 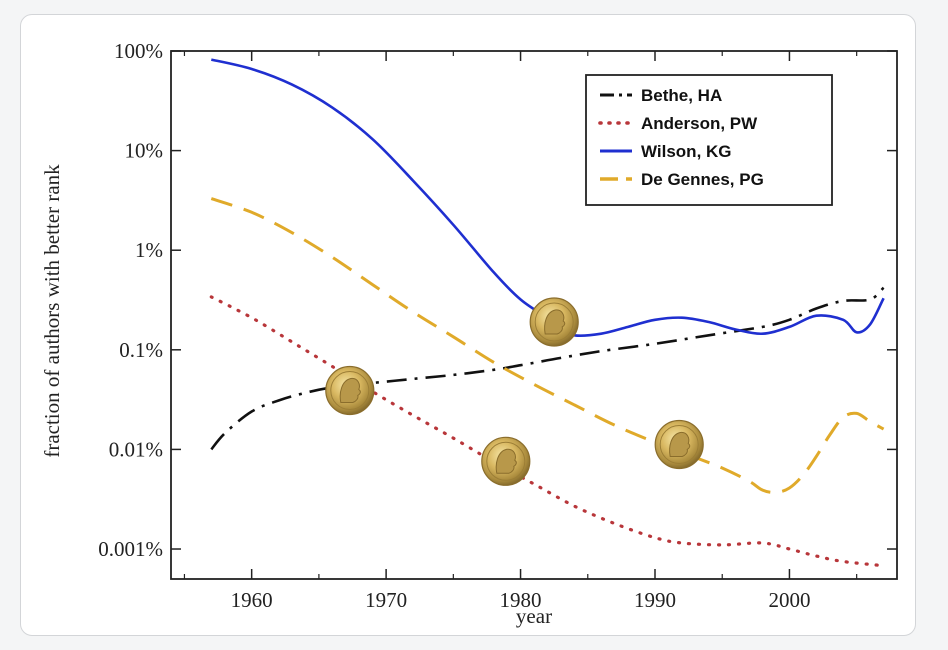 What do you see at coordinates (141, 350) in the screenshot?
I see `y-tick-label: 0.1%` at bounding box center [141, 350].